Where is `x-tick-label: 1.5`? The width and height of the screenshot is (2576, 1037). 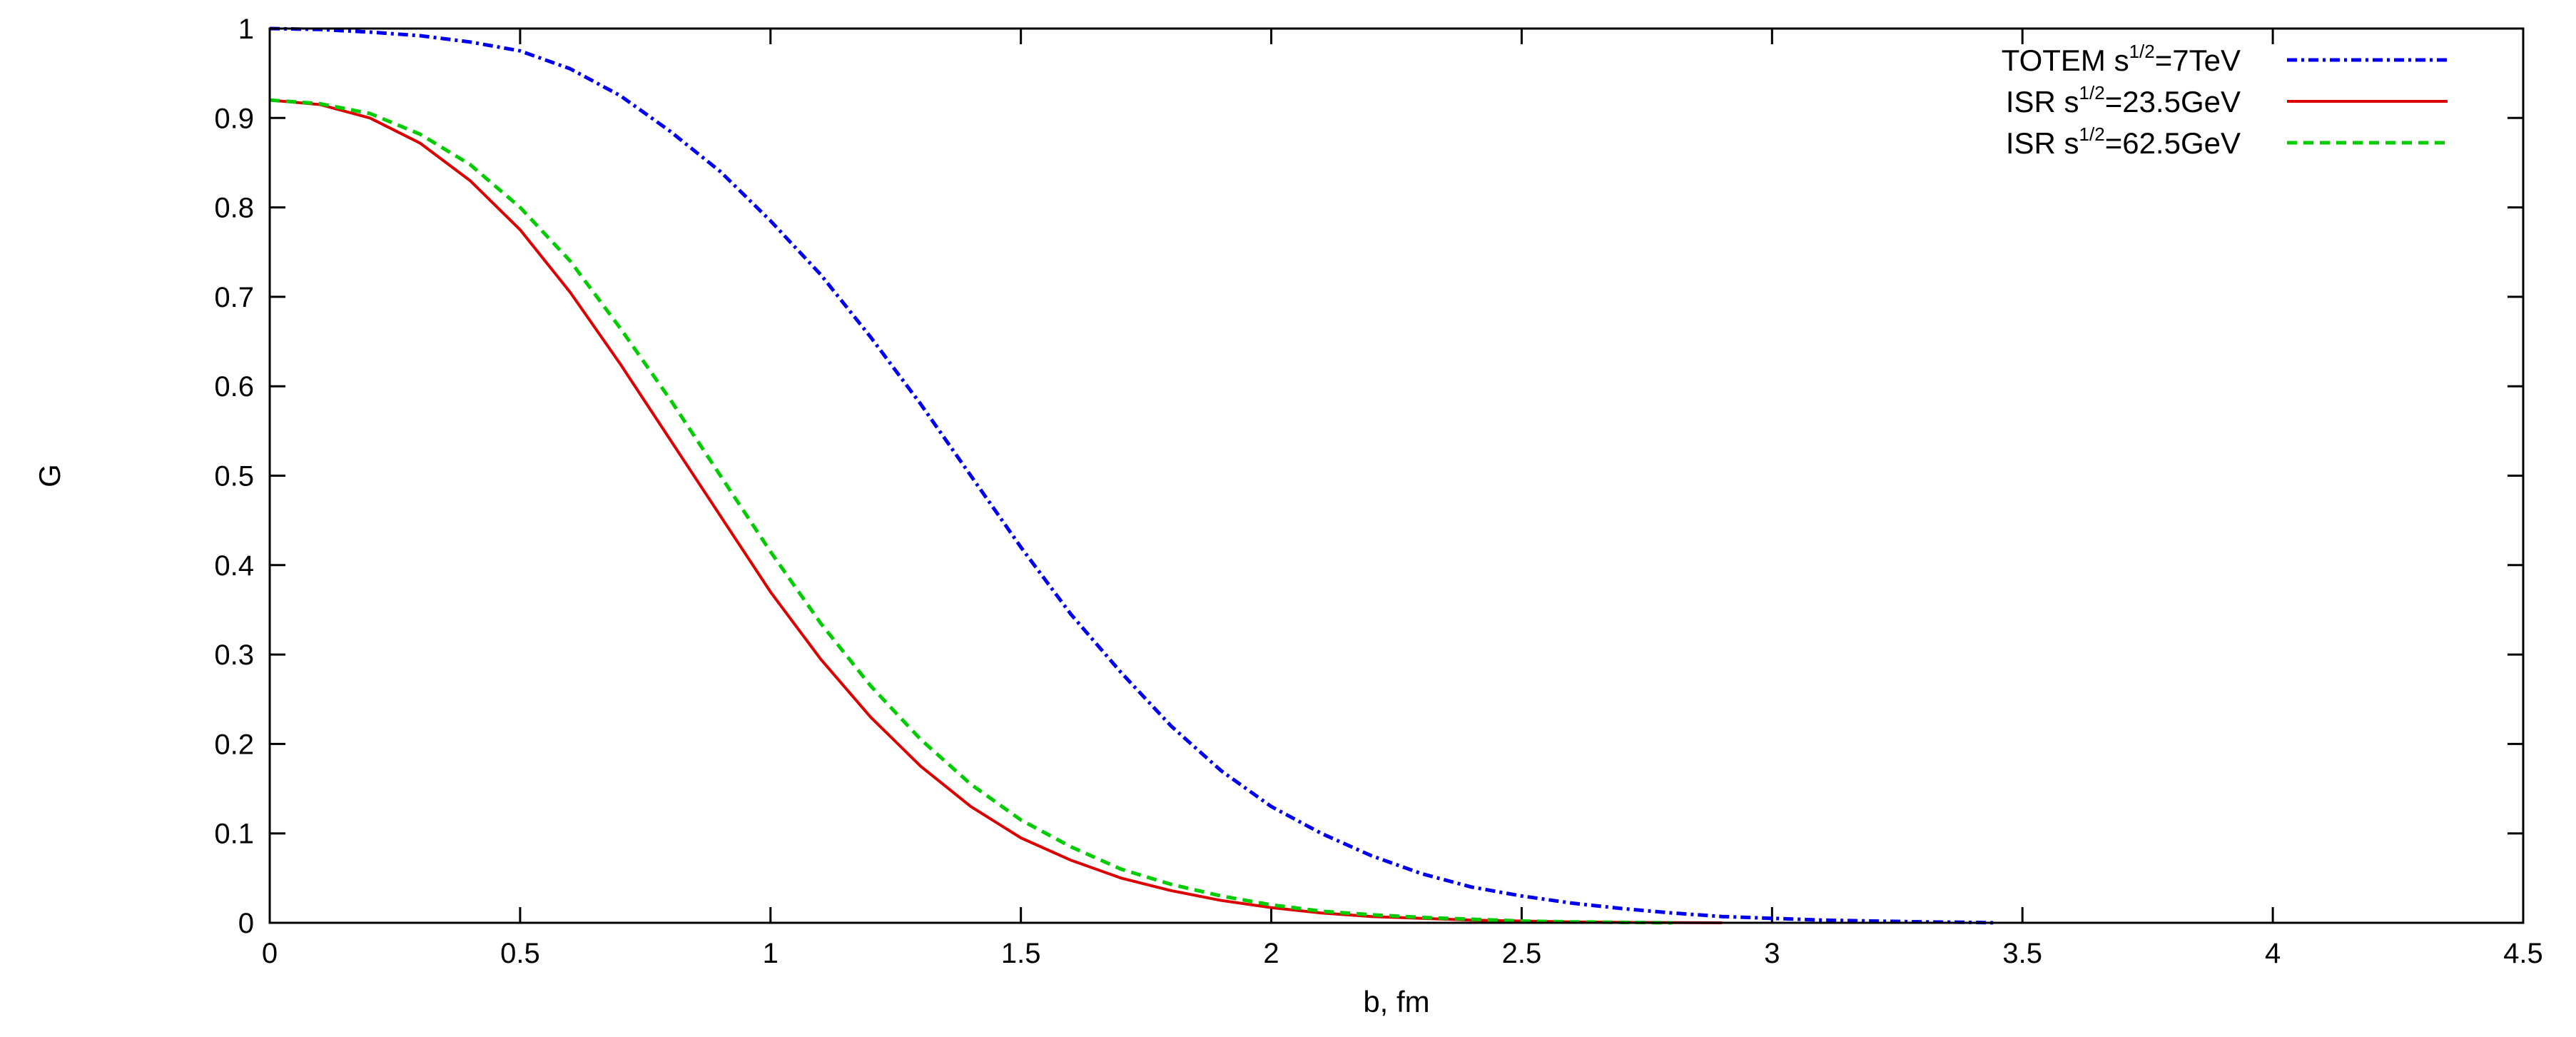 x-tick-label: 1.5 is located at coordinates (1021, 954).